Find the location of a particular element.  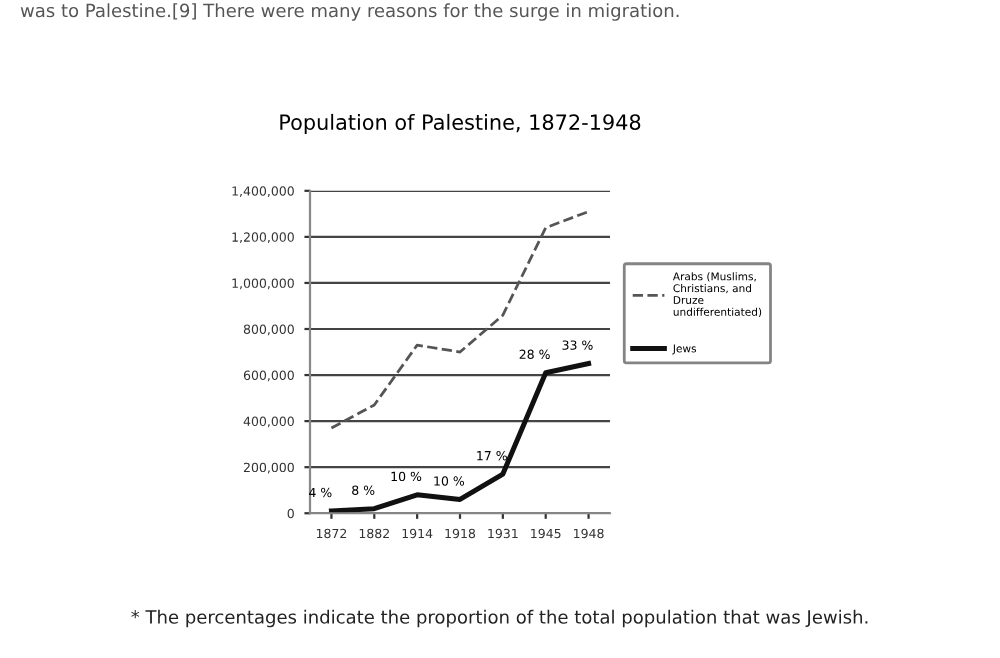

text: was to Palestine.[9] There were many reasons for the surge in migration. is located at coordinates (349, 12).